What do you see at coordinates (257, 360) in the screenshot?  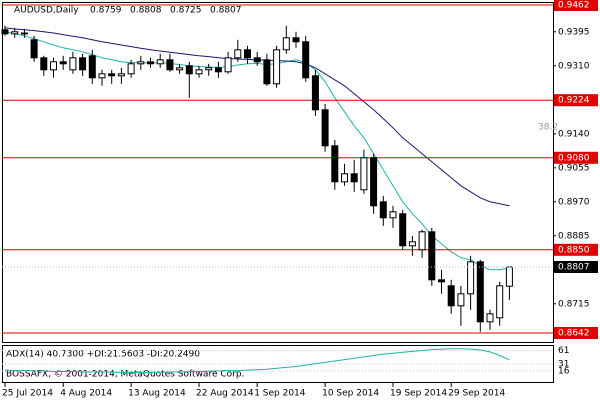 I see `adx-line` at bounding box center [257, 360].